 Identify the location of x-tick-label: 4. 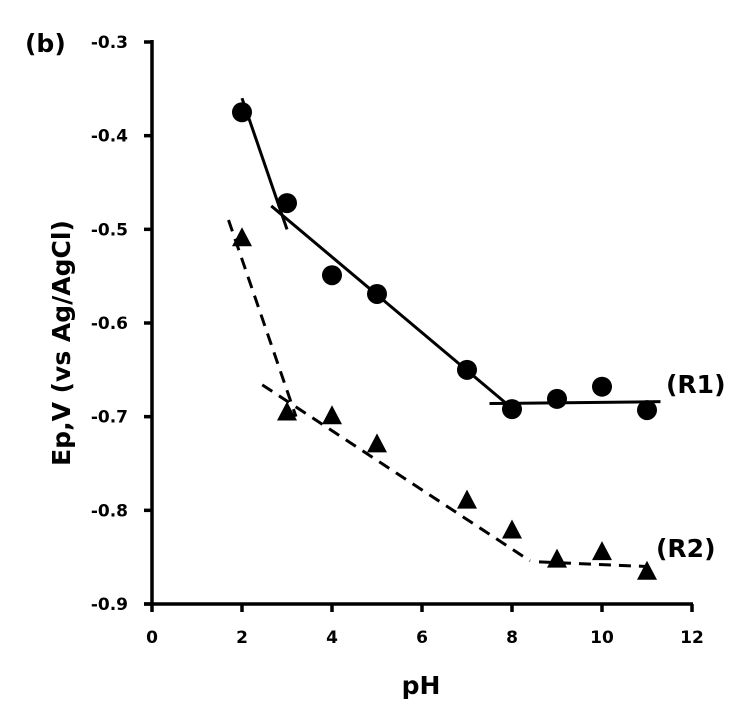
(332, 638).